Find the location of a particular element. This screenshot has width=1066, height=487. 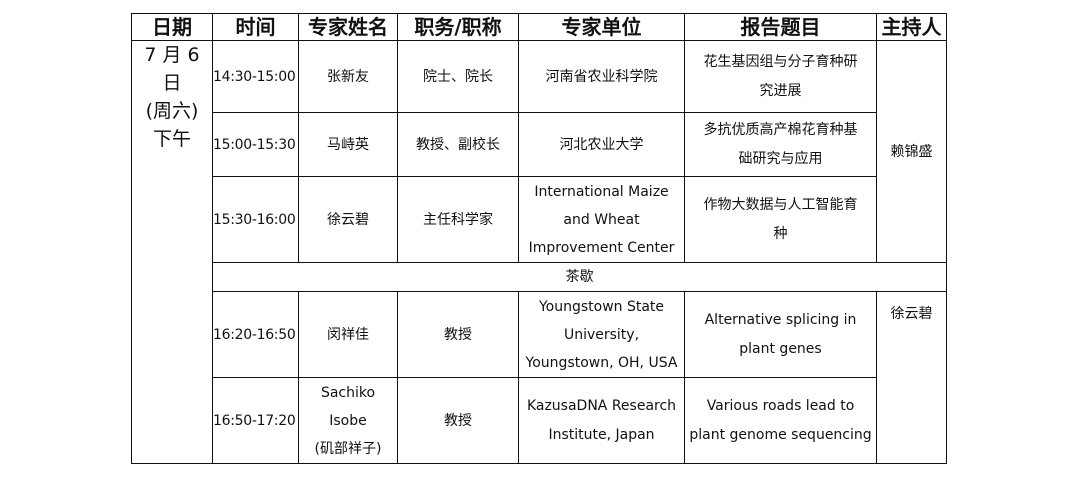

time-cell: 16:50-17:20 is located at coordinates (255, 420).